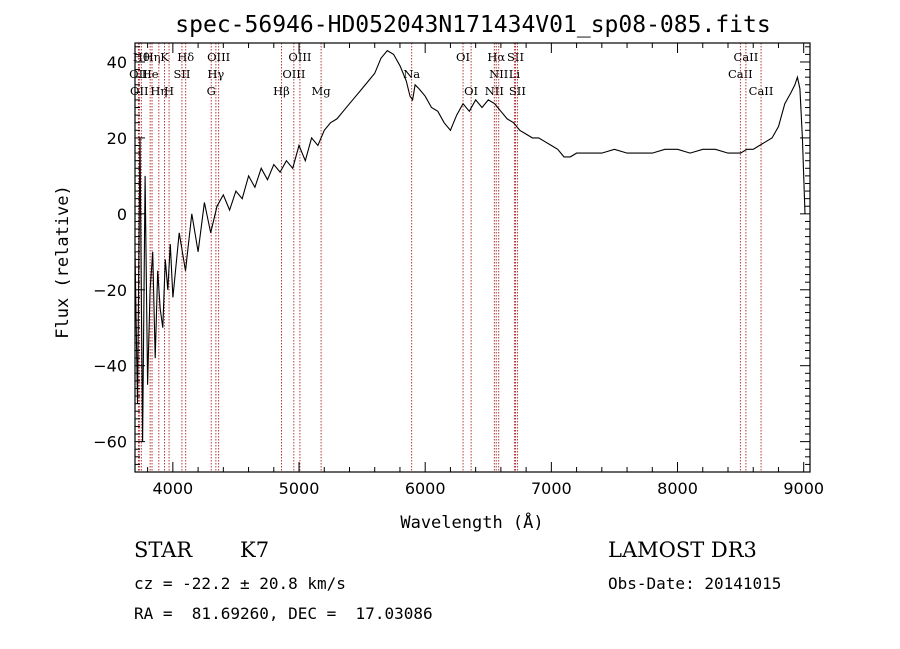  Describe the element at coordinates (281, 91) in the screenshot. I see `marker-label-13: Hβ` at that location.